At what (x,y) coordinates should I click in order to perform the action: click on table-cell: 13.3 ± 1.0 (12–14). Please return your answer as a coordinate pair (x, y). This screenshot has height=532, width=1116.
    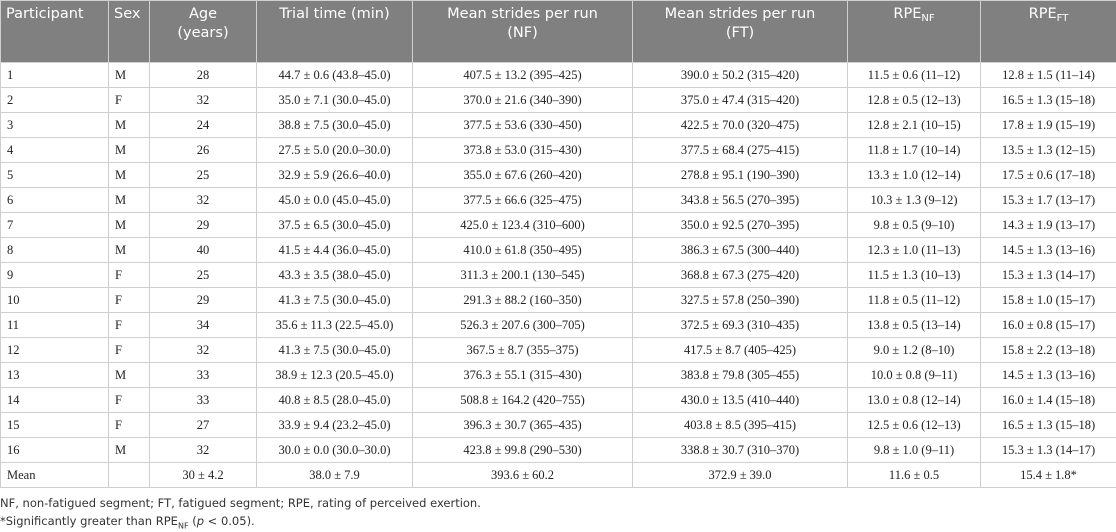
    Looking at the image, I should click on (914, 175).